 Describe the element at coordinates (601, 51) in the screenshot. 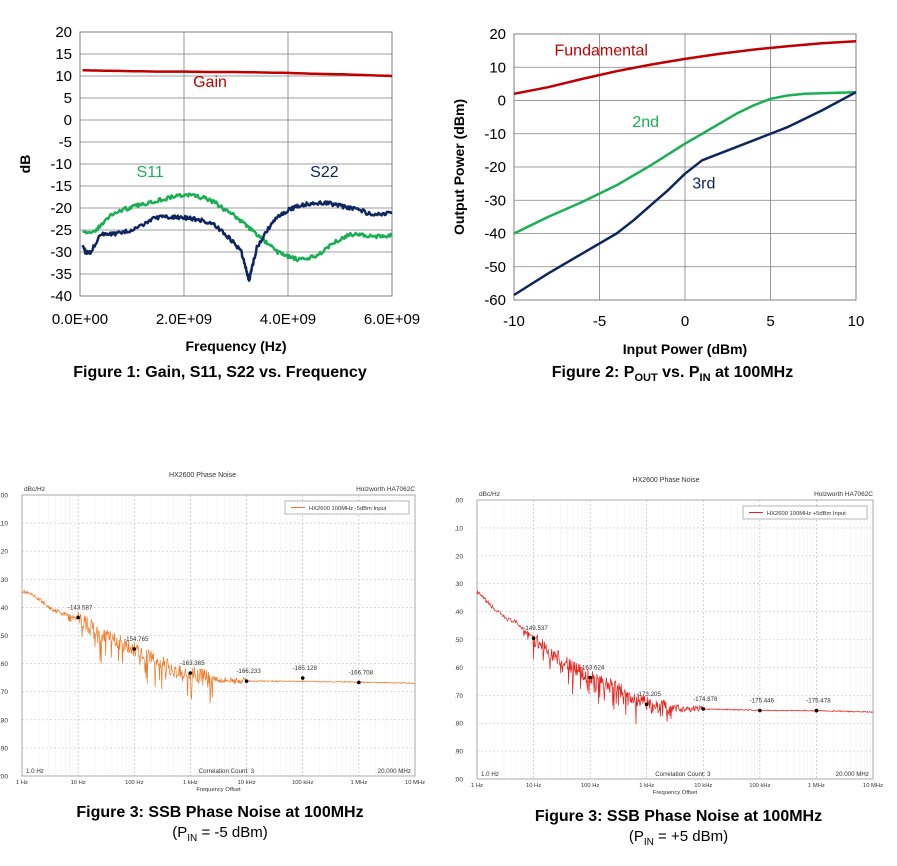

I see `annotation-fundamental: Fundamental` at that location.